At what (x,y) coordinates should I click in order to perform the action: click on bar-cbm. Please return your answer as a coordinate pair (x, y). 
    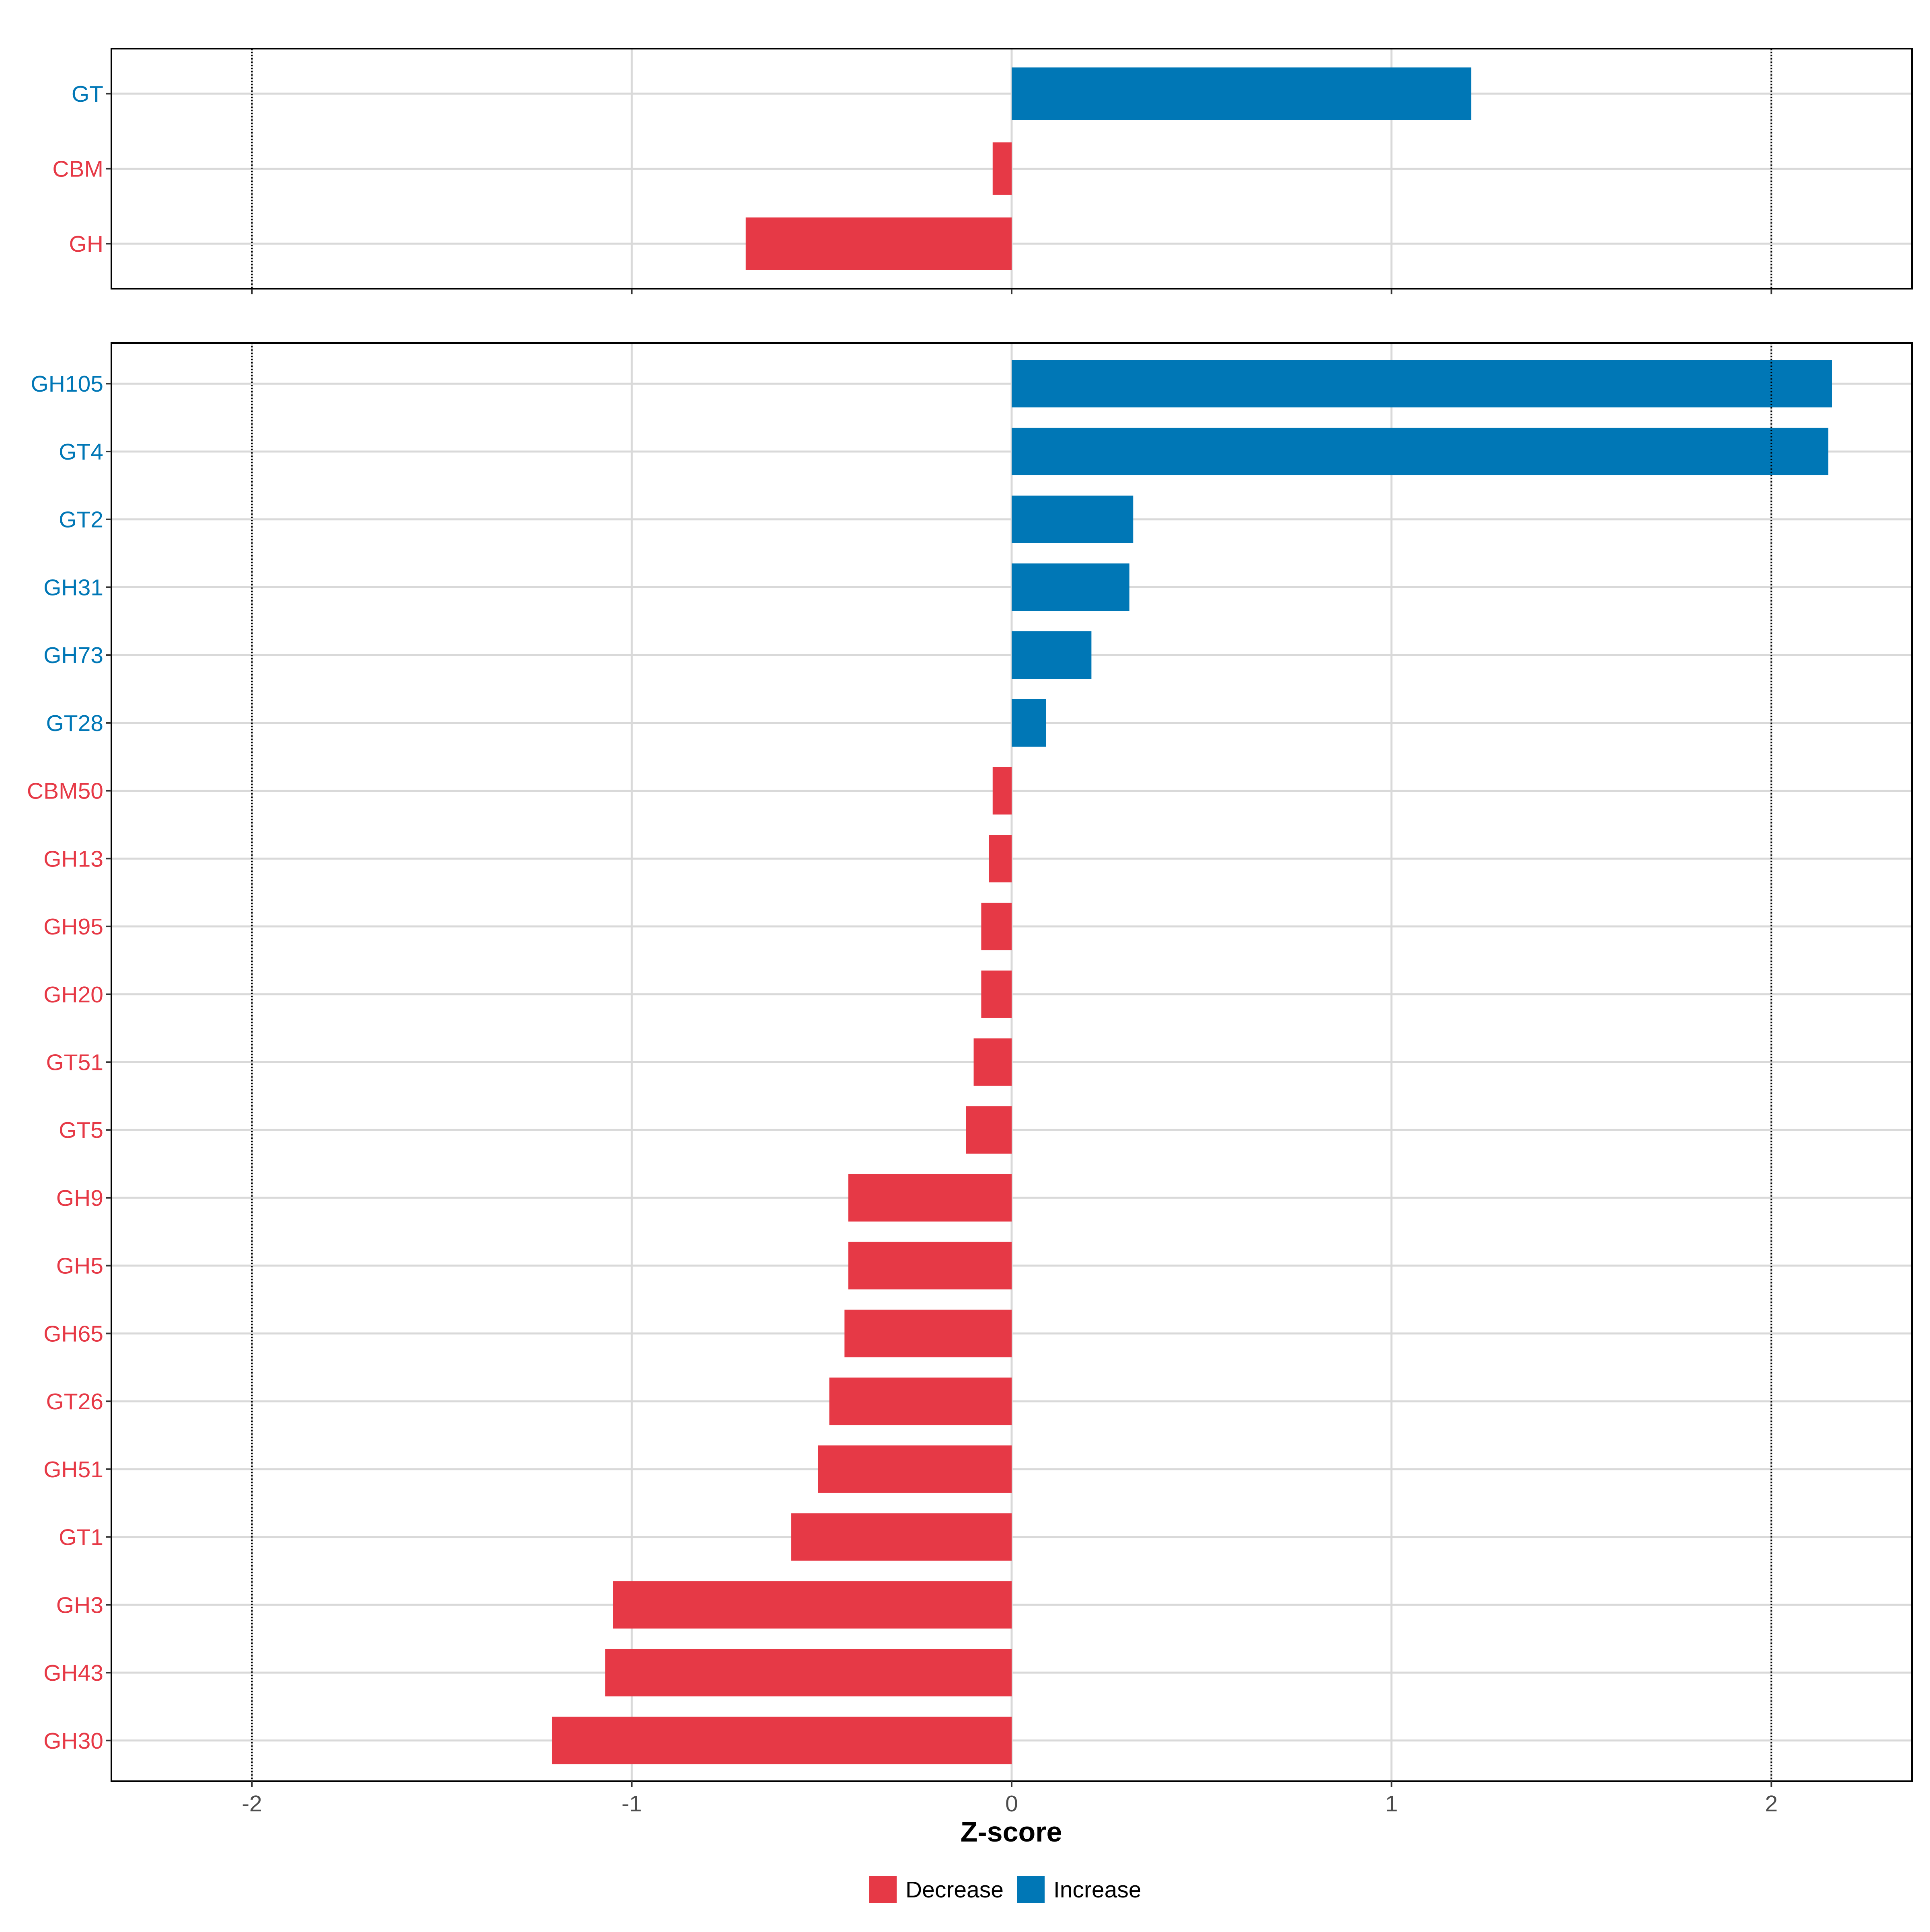
    Looking at the image, I should click on (1002, 168).